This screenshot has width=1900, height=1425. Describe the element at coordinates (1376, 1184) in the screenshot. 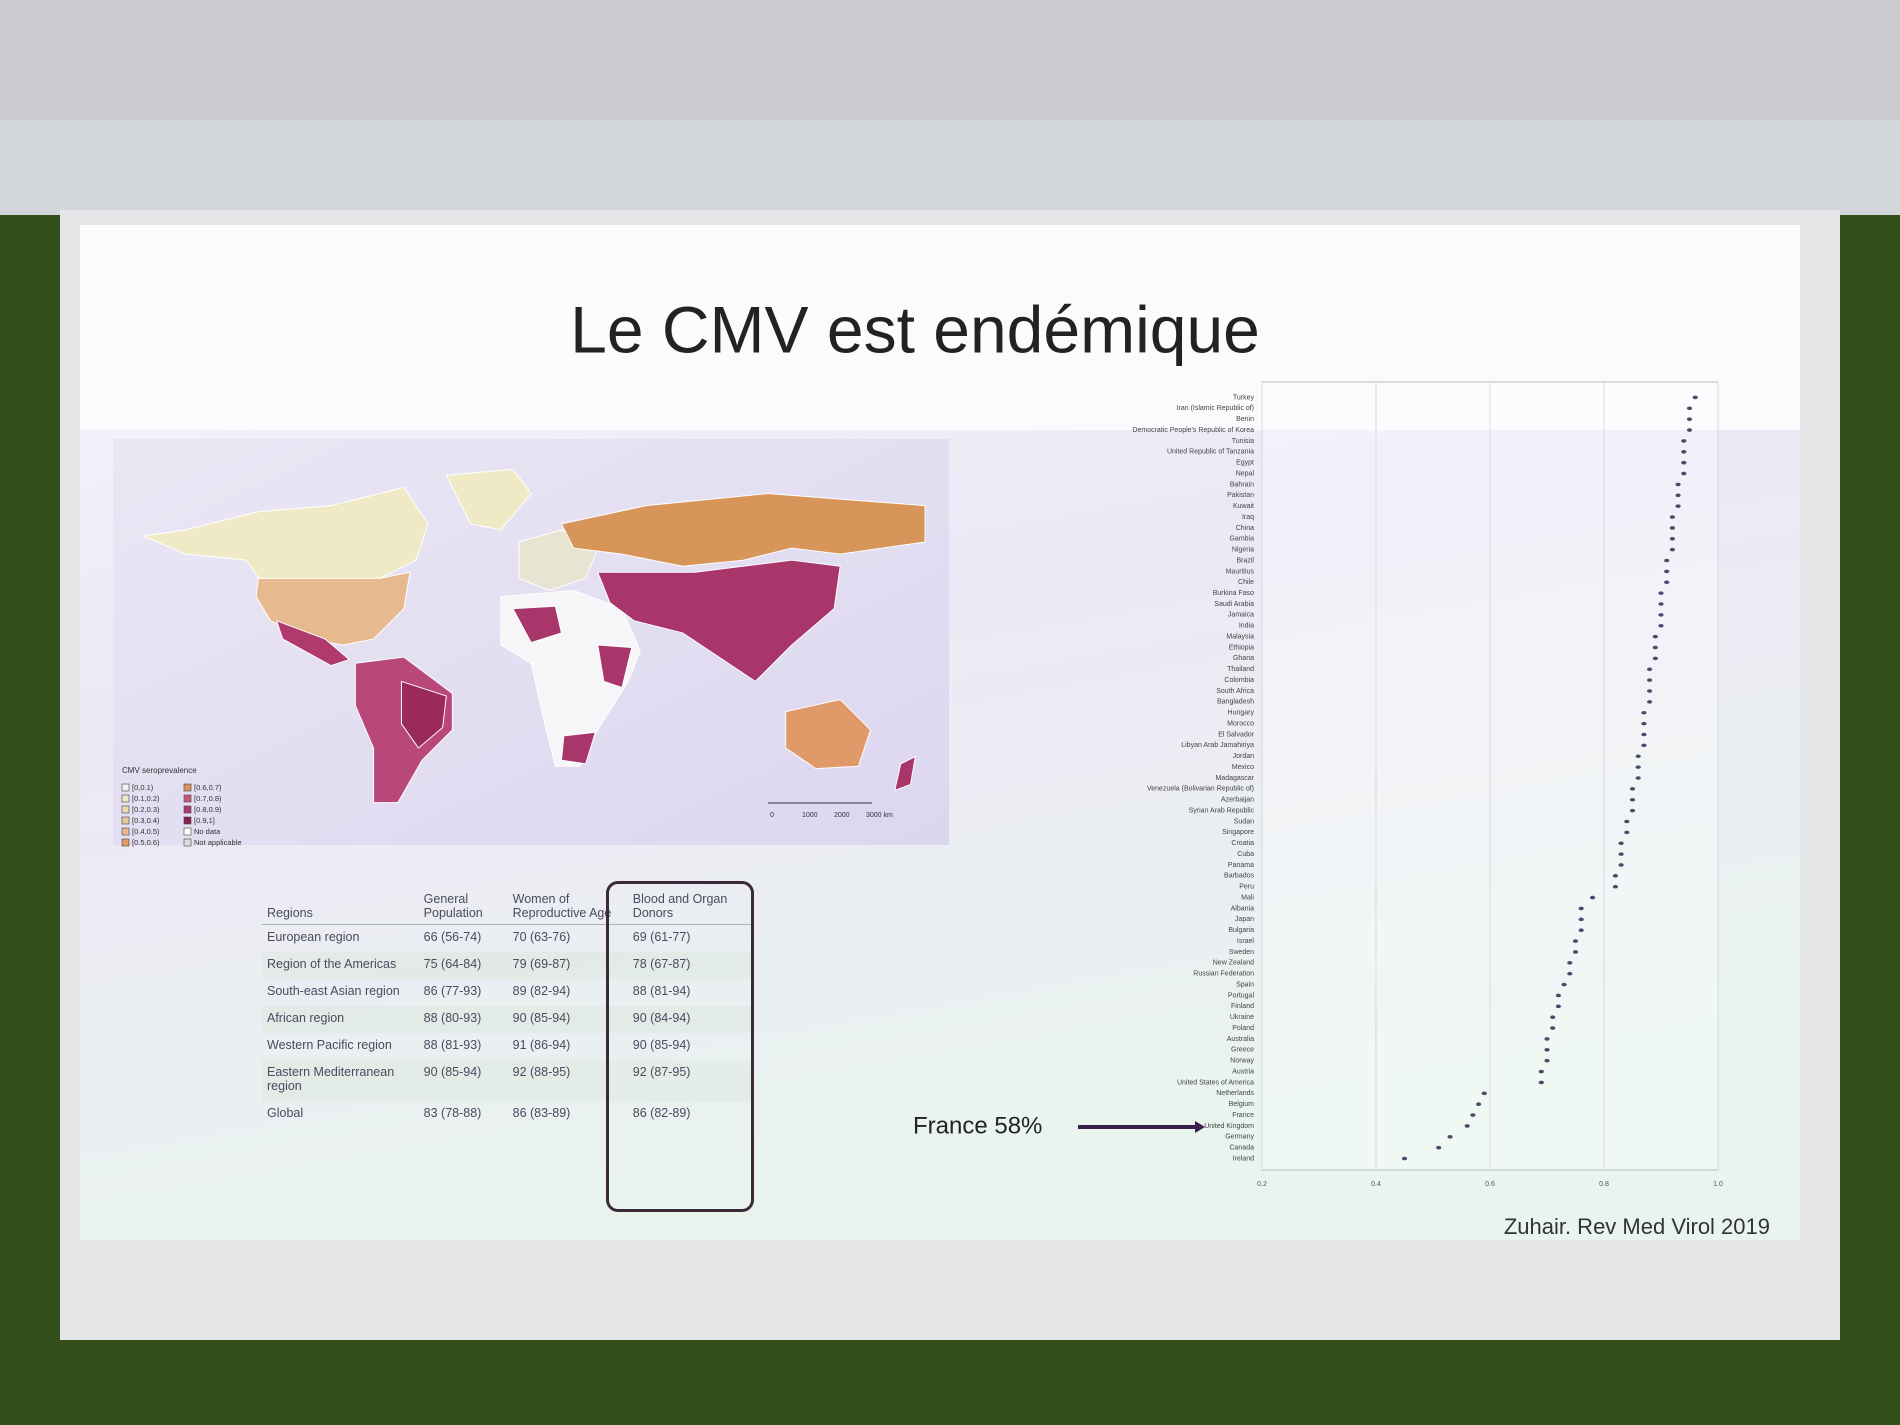

I see `x-tick-label: 0.4` at that location.